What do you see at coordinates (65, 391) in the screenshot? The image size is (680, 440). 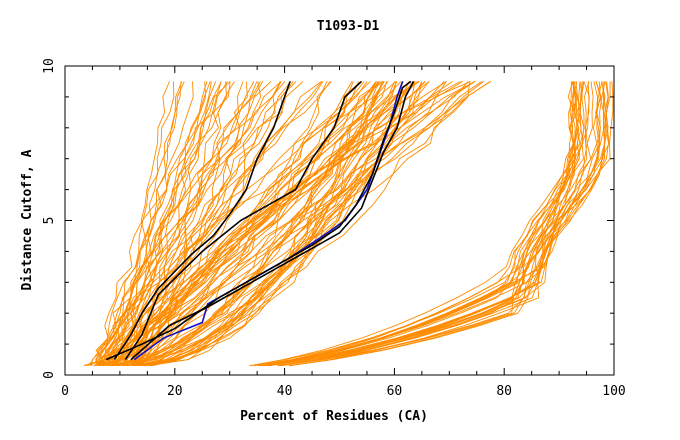 I see `x-tick-label: 0` at bounding box center [65, 391].